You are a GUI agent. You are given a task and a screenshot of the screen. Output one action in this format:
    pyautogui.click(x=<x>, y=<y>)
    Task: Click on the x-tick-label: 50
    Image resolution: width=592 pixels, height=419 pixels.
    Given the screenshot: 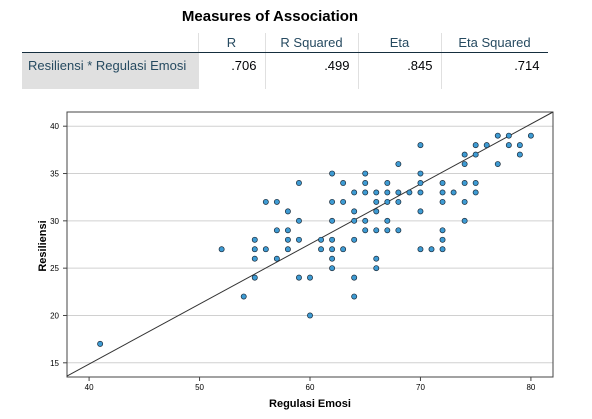 What is the action you would take?
    pyautogui.click(x=199, y=387)
    